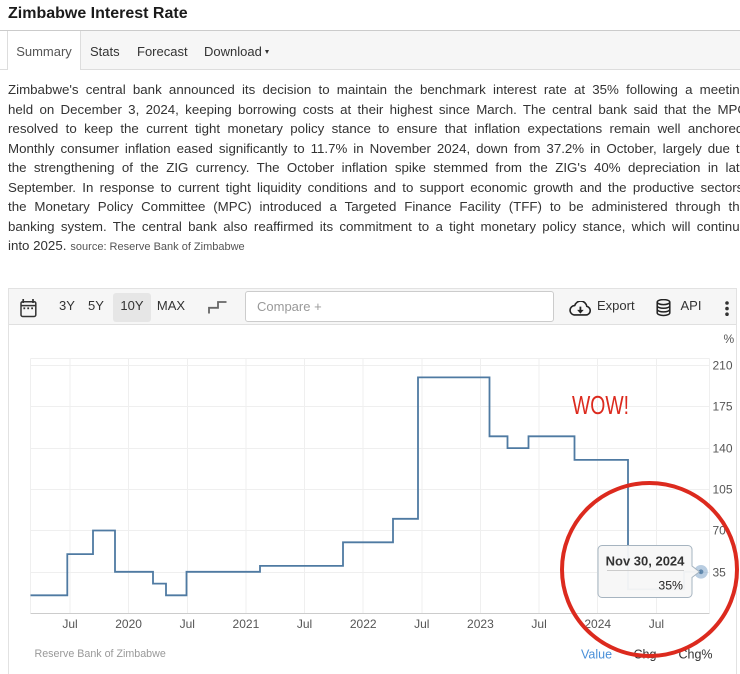 The width and height of the screenshot is (740, 674). Describe the element at coordinates (596, 655) in the screenshot. I see `svg-text: Value` at that location.